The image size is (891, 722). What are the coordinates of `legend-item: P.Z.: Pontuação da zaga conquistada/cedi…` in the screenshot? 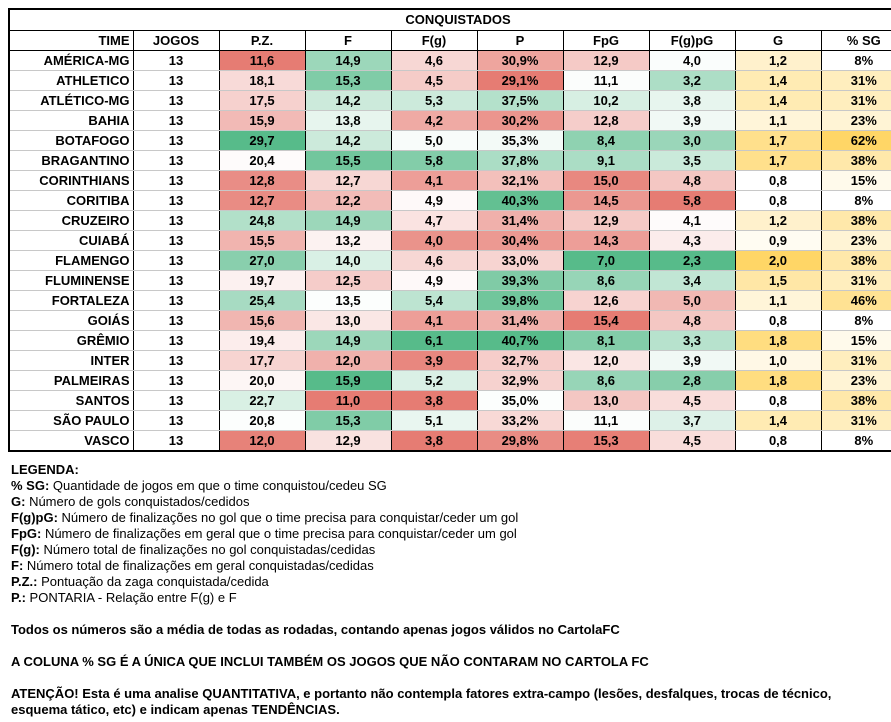 It's located at (446, 582).